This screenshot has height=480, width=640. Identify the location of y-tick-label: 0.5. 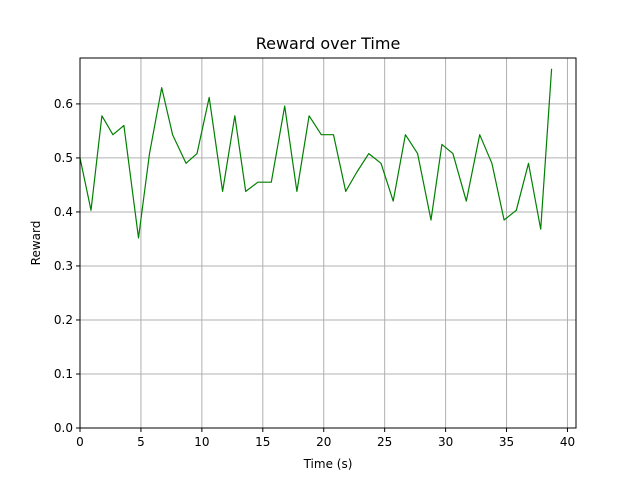
(63, 158).